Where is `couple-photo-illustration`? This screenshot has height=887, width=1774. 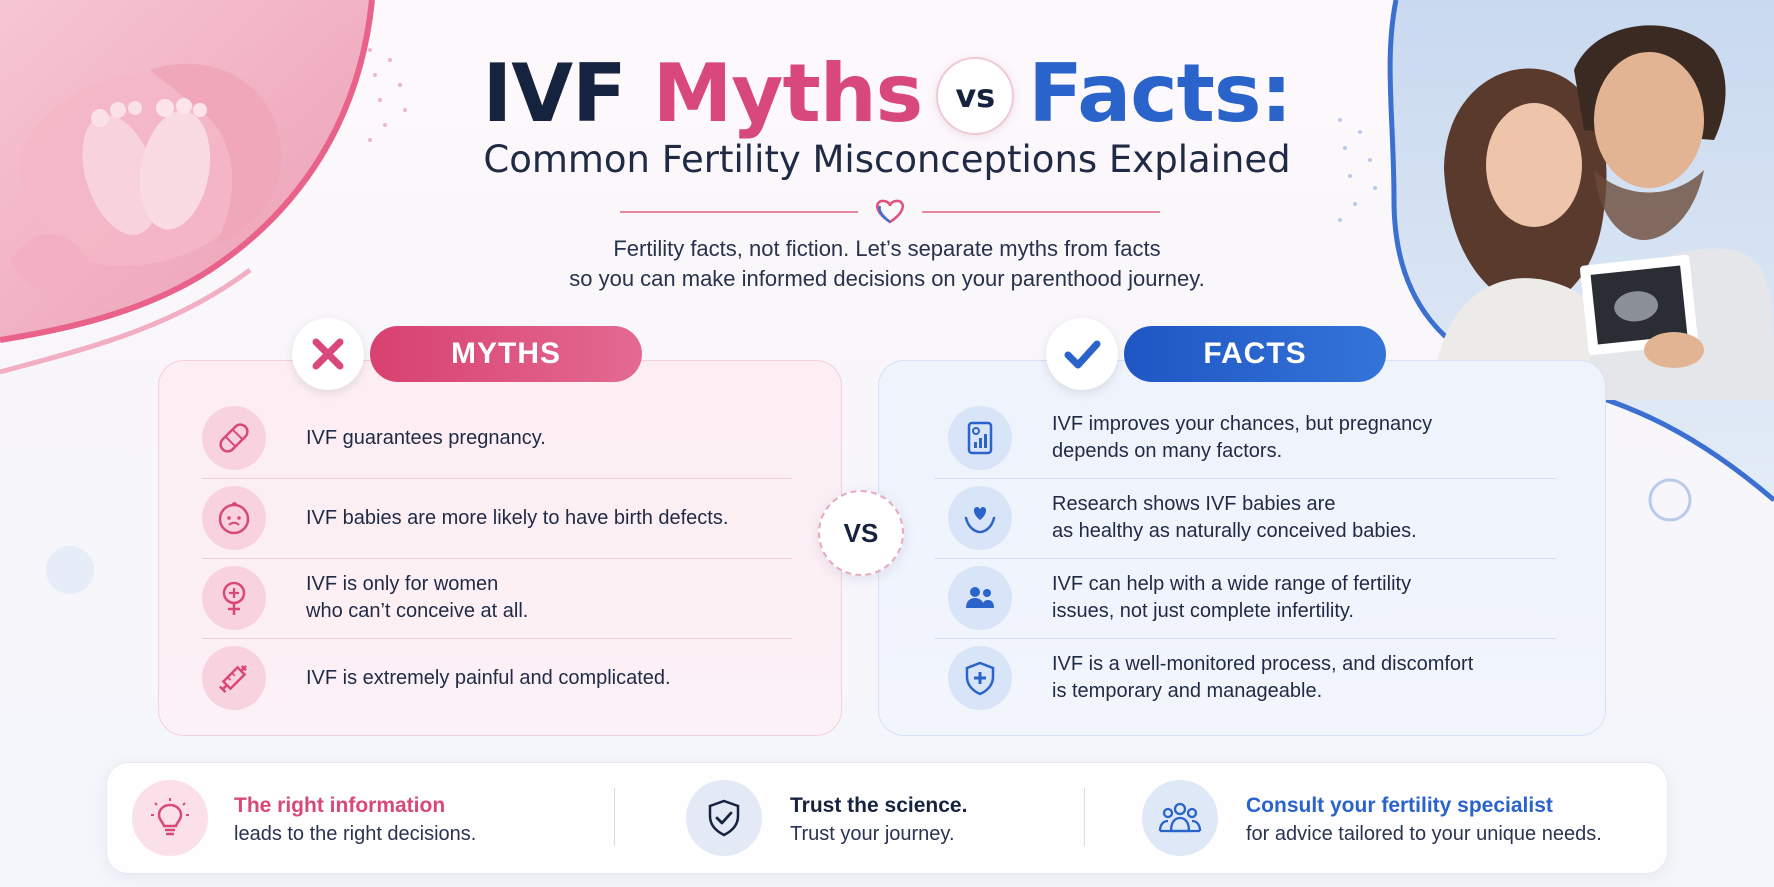 couple-photo-illustration is located at coordinates (1580, 251).